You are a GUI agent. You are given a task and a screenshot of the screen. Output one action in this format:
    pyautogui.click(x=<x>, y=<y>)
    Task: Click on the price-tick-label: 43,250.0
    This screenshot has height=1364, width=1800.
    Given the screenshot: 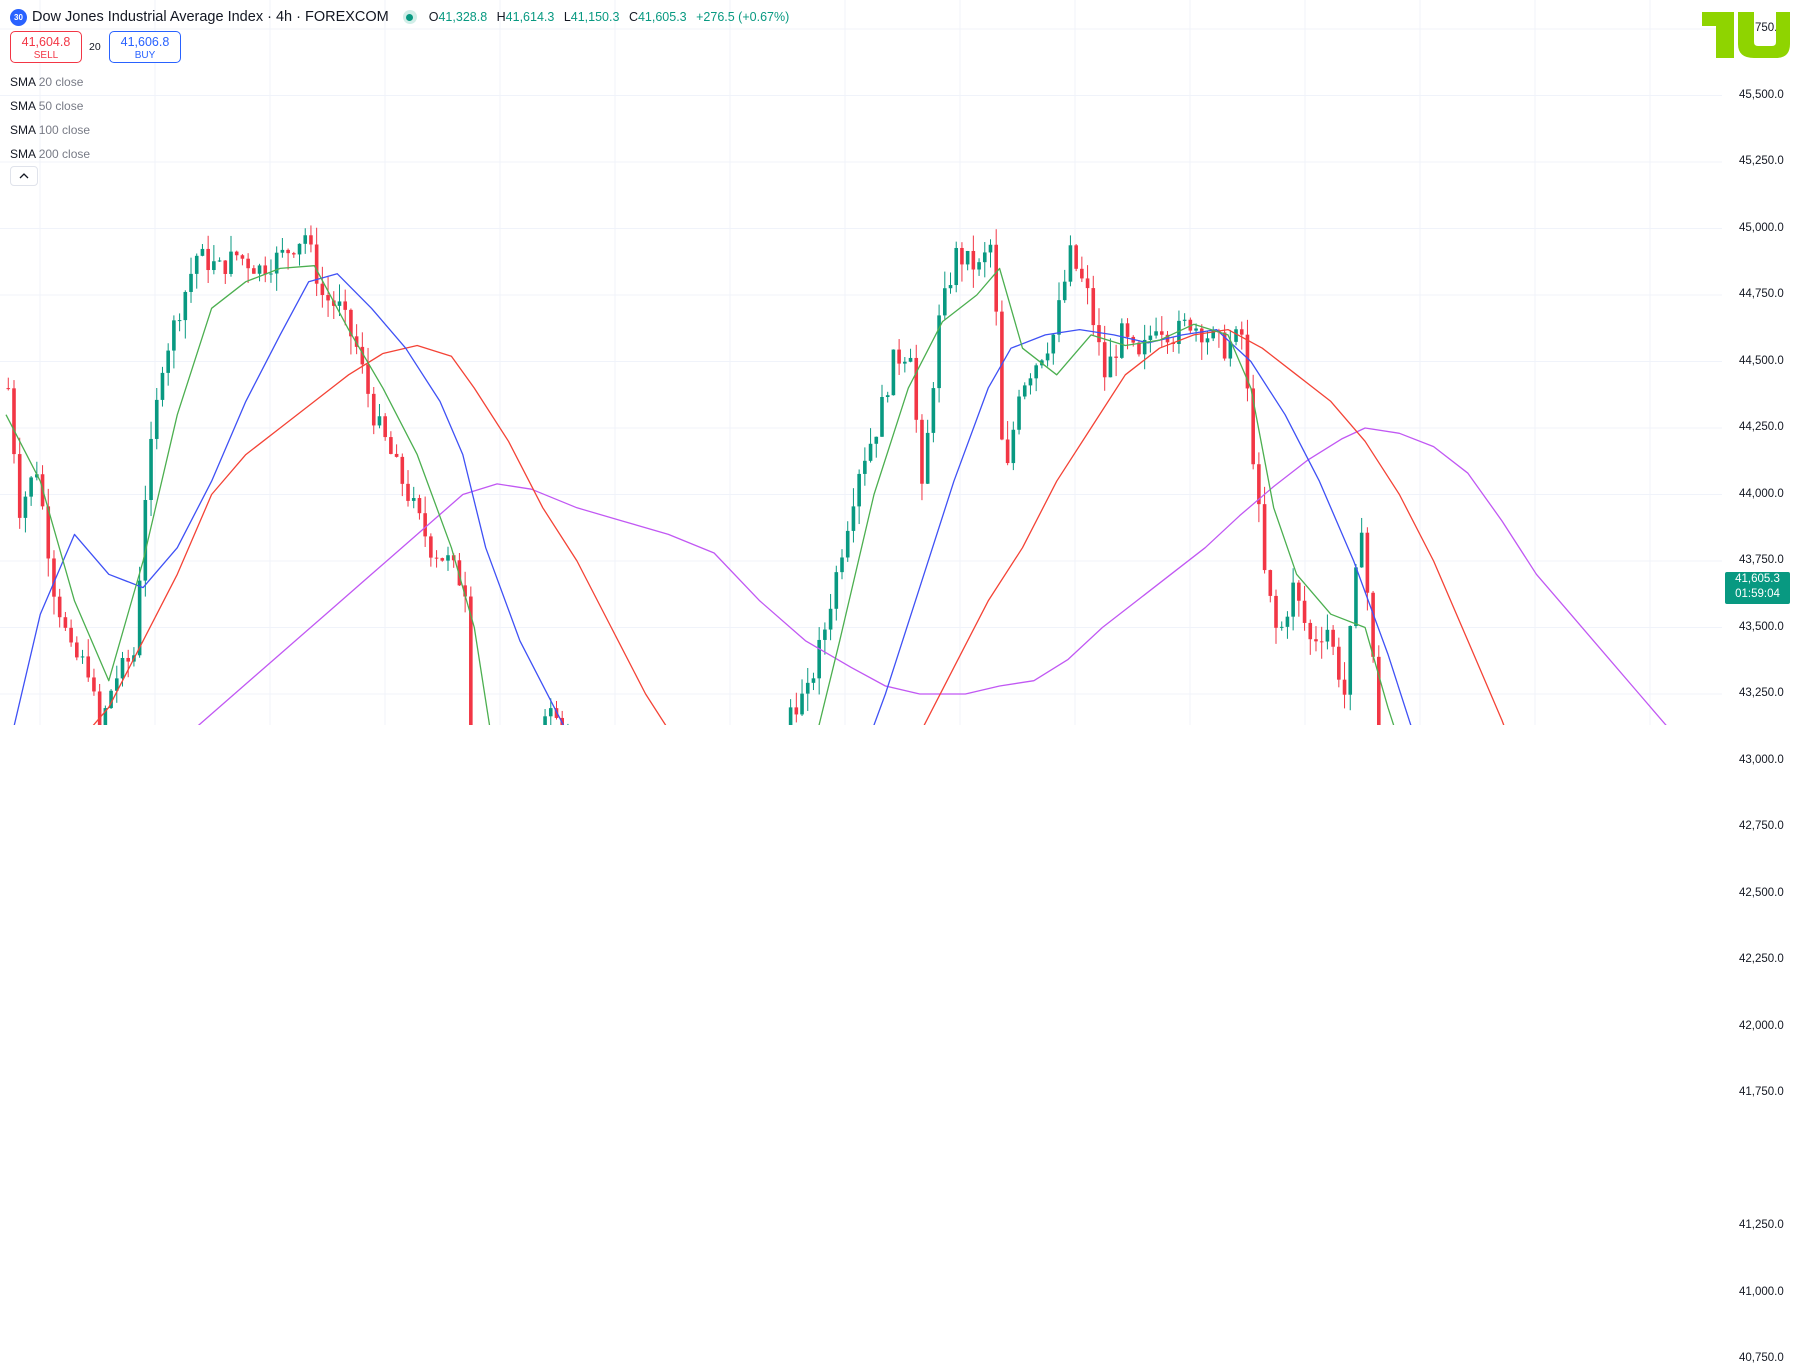 What is the action you would take?
    pyautogui.click(x=1761, y=693)
    